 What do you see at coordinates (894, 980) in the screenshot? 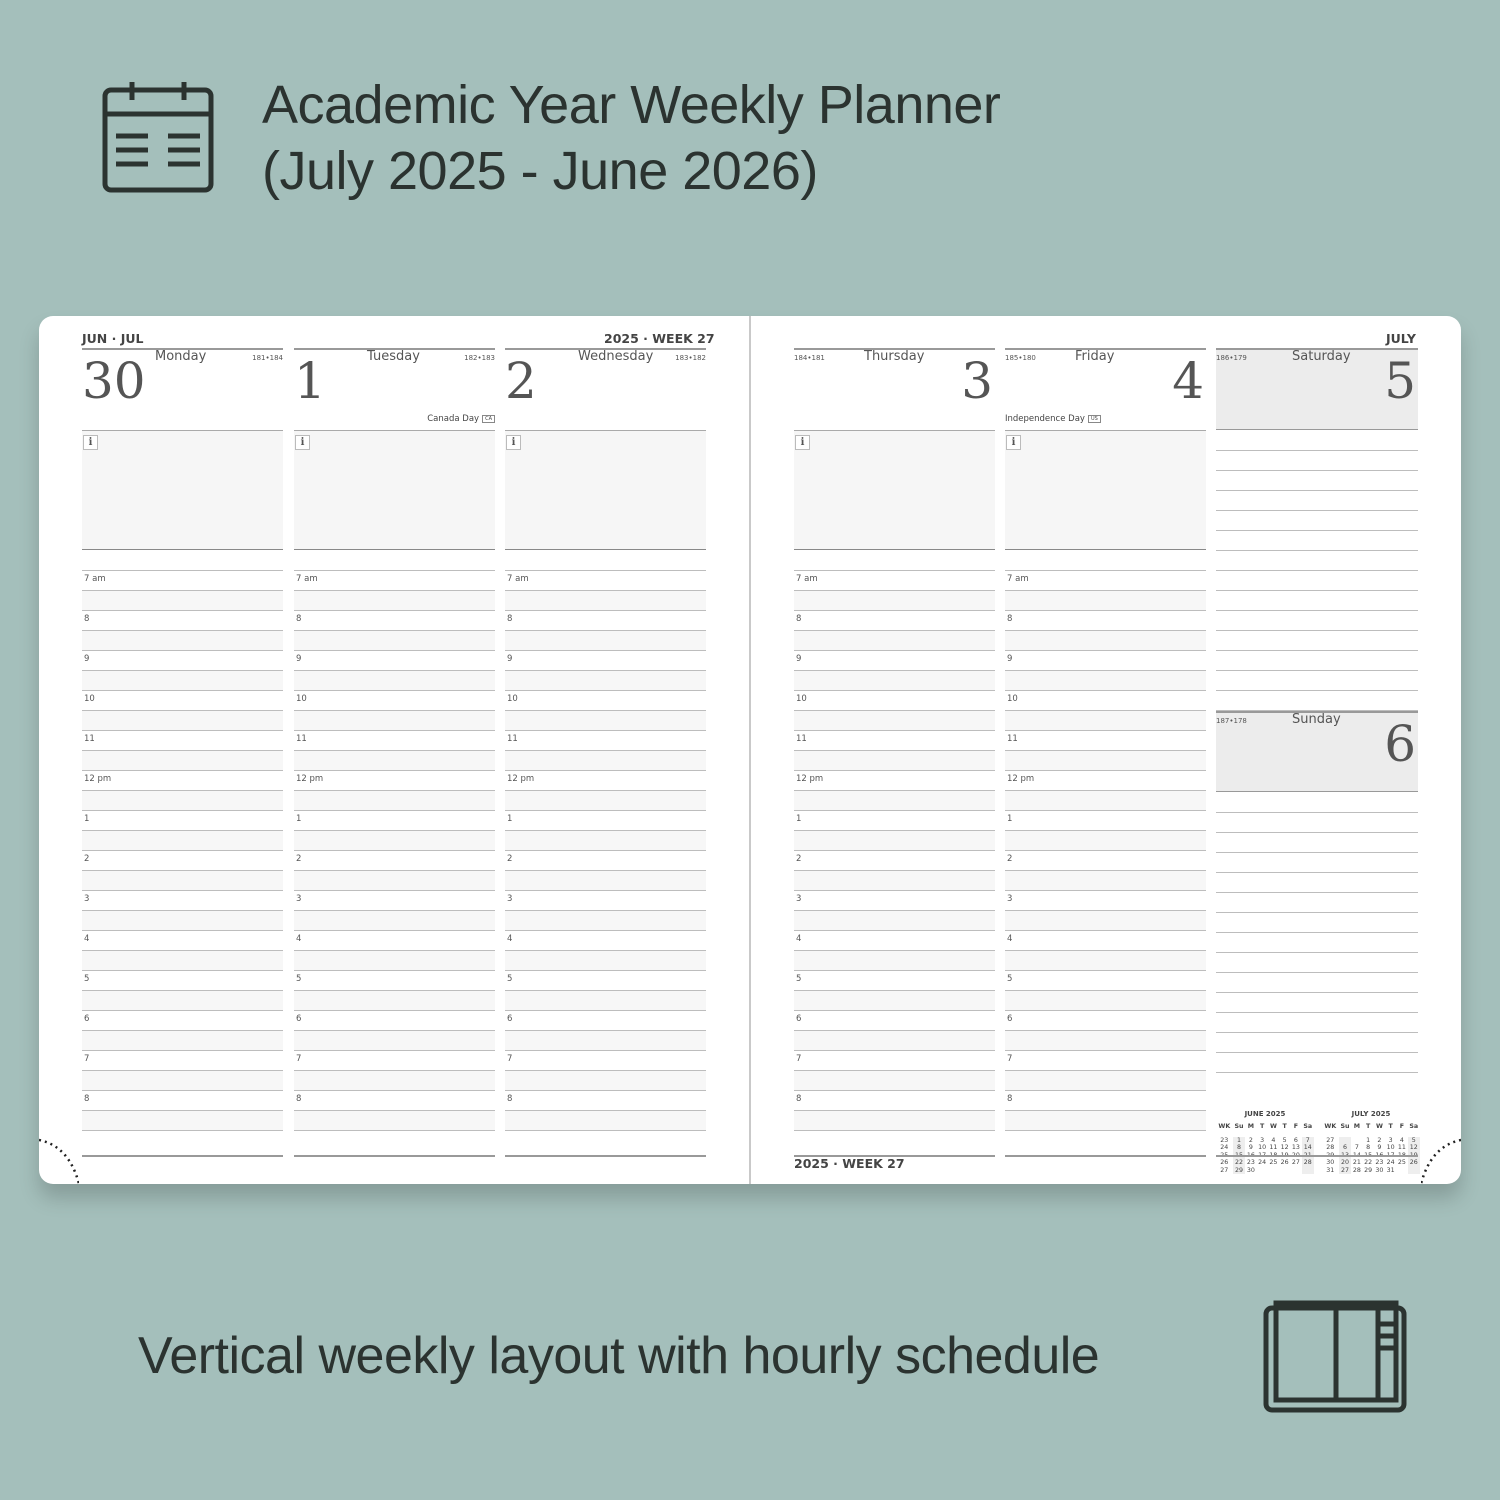
I see `time-slot: 5` at bounding box center [894, 980].